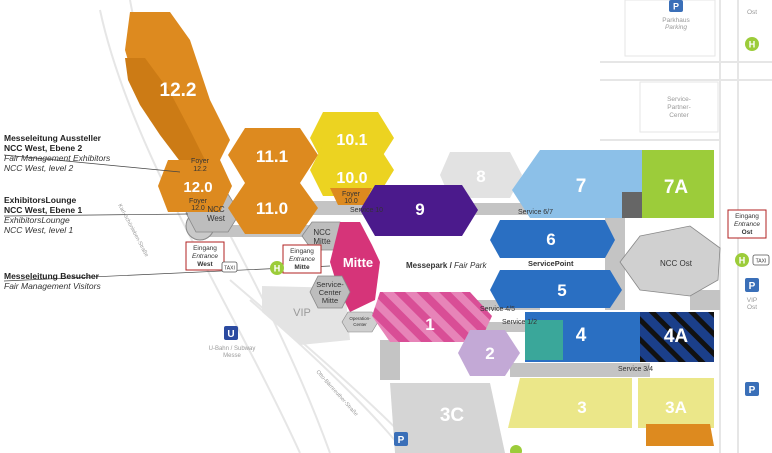  What do you see at coordinates (519, 322) in the screenshot?
I see `service-1-2-label: Service 1/2` at bounding box center [519, 322].